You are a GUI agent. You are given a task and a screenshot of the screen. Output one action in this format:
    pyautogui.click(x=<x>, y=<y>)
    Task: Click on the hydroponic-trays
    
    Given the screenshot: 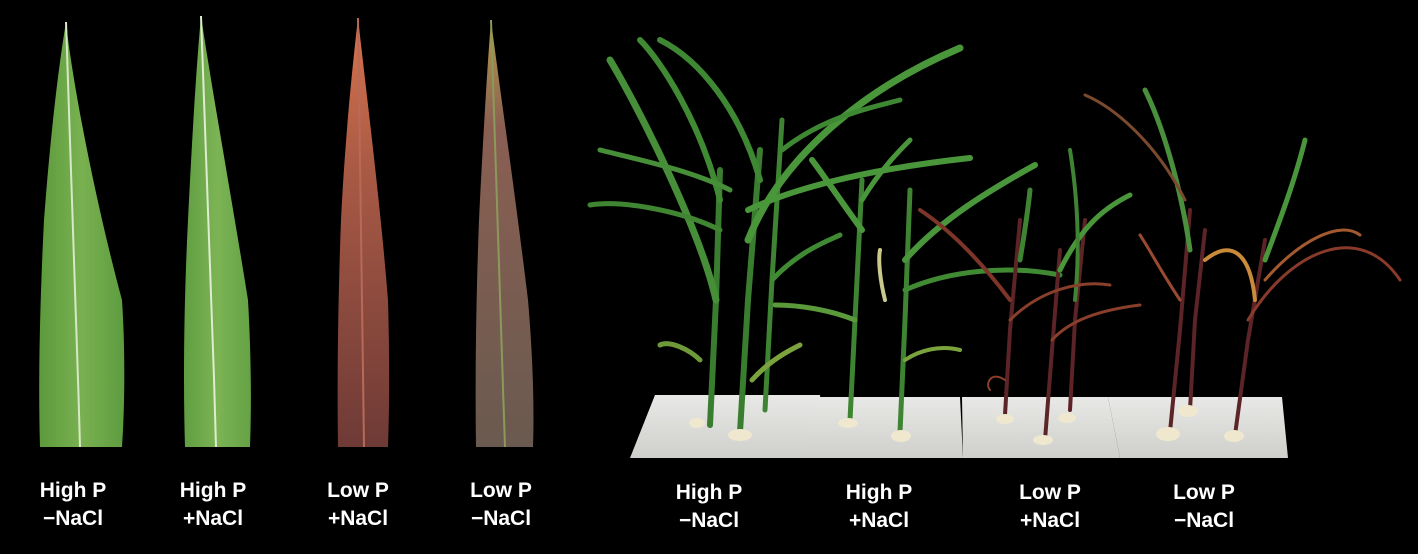 What is the action you would take?
    pyautogui.click(x=959, y=426)
    